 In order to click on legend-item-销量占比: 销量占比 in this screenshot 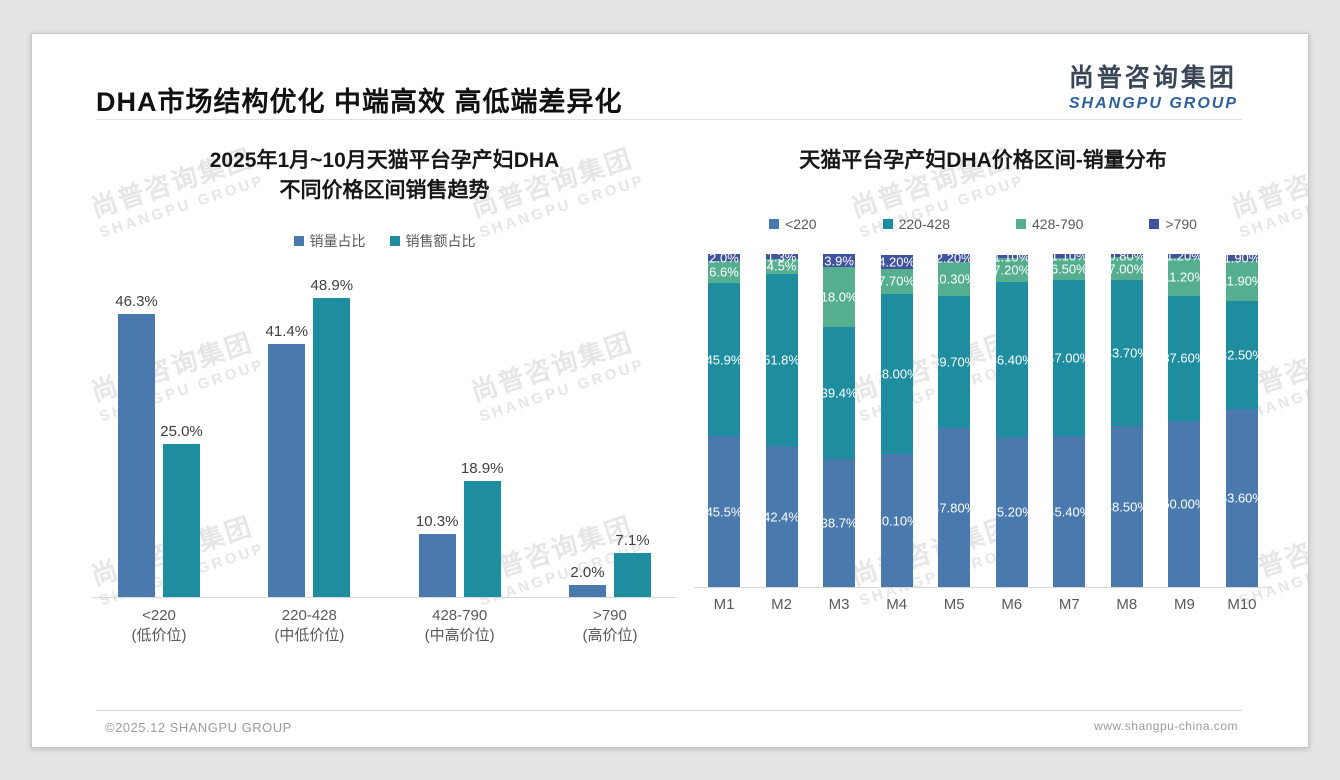, I will do `click(329, 241)`.